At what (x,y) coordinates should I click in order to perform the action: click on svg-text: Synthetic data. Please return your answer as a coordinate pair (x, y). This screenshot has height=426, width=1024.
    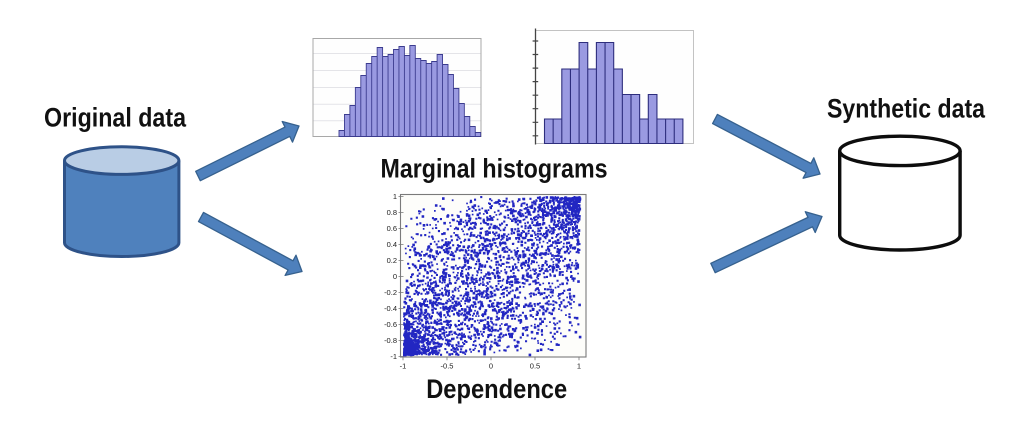
    Looking at the image, I should click on (906, 108).